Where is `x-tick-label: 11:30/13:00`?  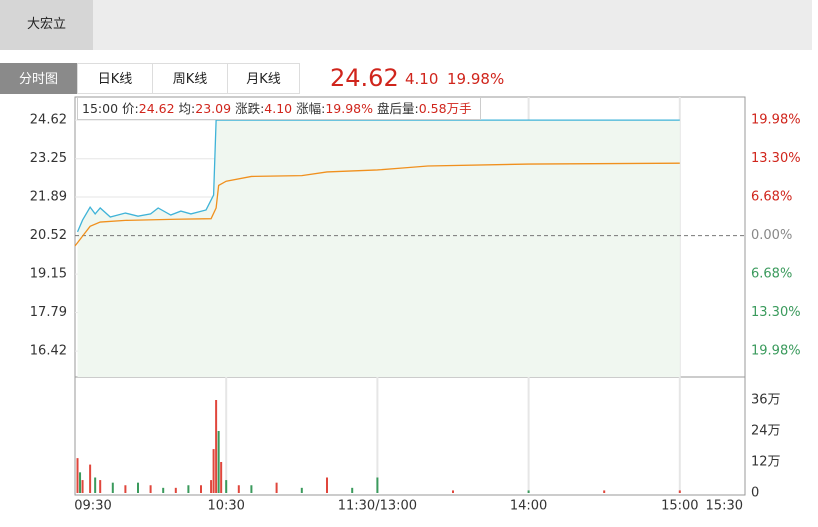 x-tick-label: 11:30/13:00 is located at coordinates (377, 506).